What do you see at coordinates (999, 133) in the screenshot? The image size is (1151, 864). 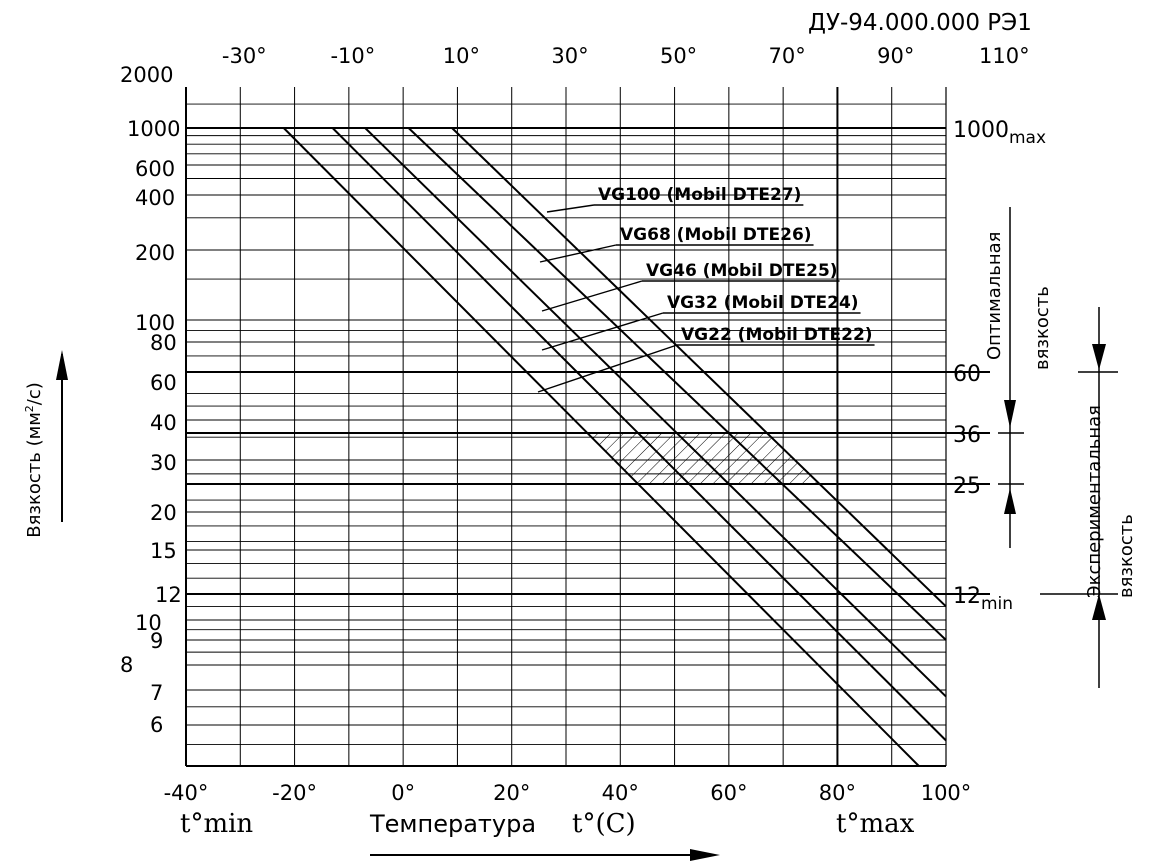 I see `reference-label-1000: 1000max` at bounding box center [999, 133].